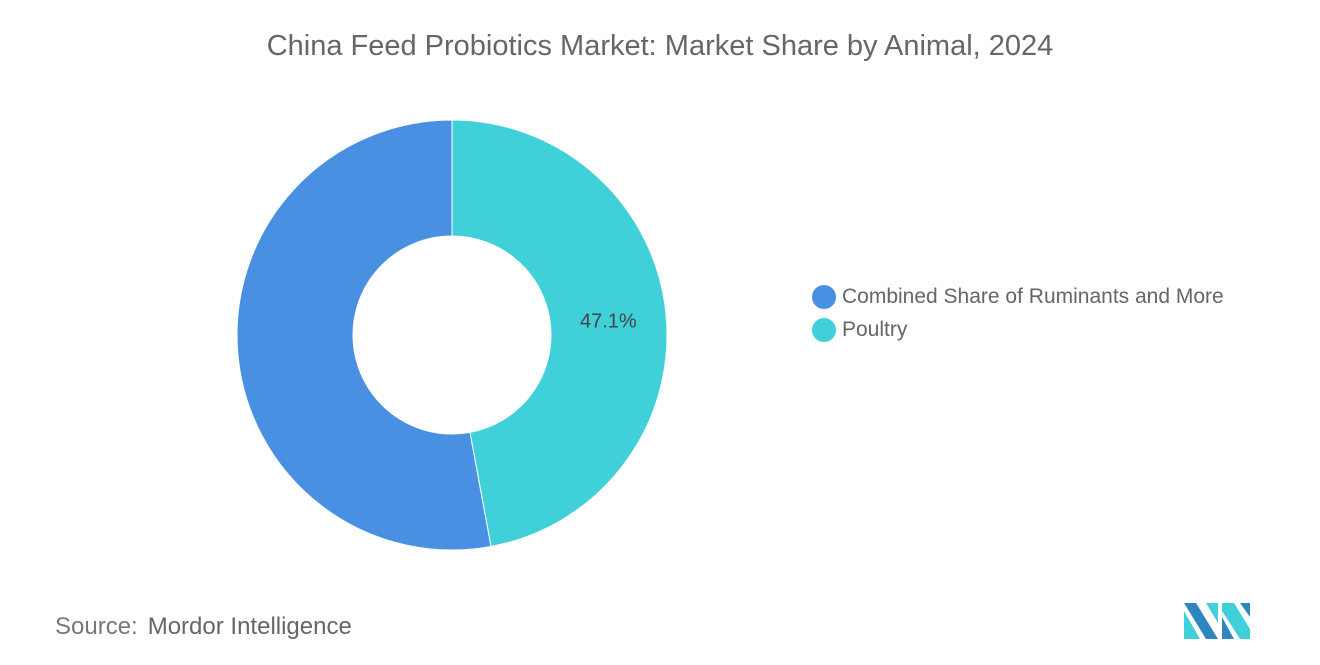 The image size is (1320, 665). What do you see at coordinates (249, 626) in the screenshot?
I see `source-value: Mordor Intelligence` at bounding box center [249, 626].